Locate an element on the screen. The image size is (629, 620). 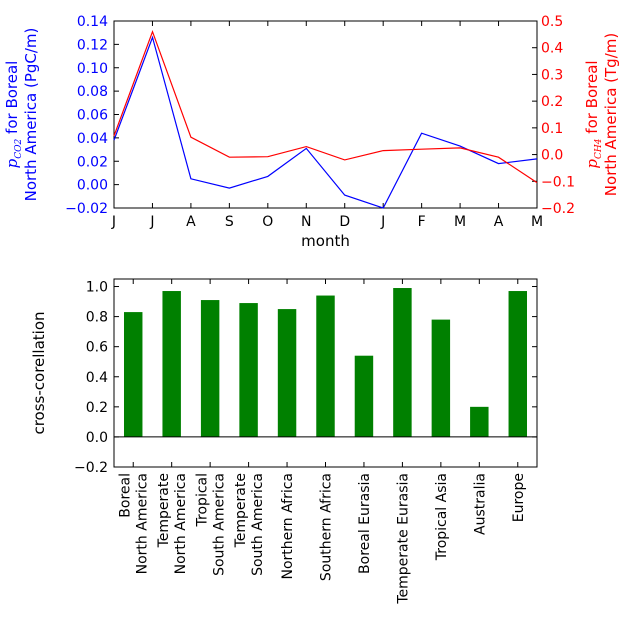
category-label: Tropical South America is located at coordinates (211, 524).